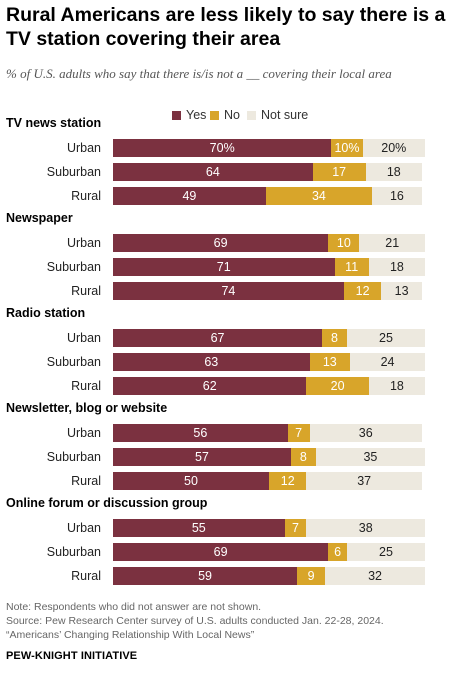  I want to click on bar-segment-no: 20, so click(337, 386).